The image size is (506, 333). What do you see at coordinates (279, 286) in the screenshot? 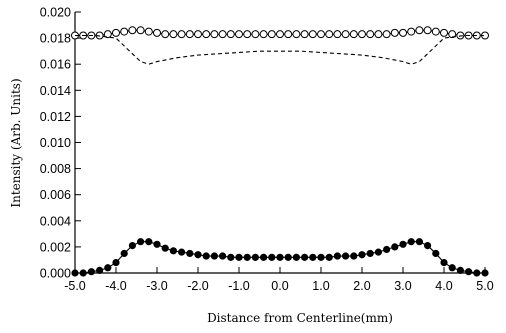
I see `x-tick-label: 0.0` at bounding box center [279, 286].